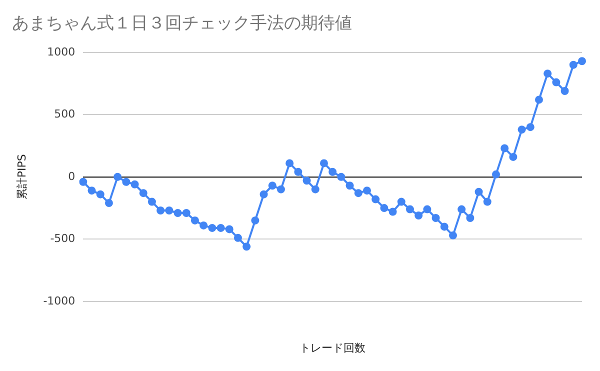  I want to click on x-axis-title: トレード回数, so click(333, 347).